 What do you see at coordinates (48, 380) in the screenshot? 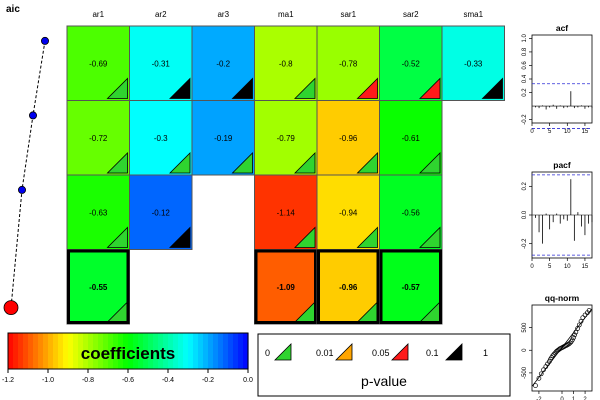
I see `colorbar-tick-label: -1.0` at bounding box center [48, 380].